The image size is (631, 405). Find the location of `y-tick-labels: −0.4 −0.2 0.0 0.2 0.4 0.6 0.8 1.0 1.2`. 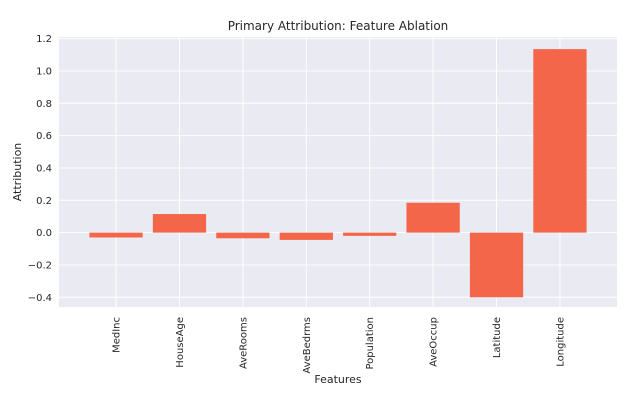

y-tick-labels: −0.4 −0.2 0.0 0.2 0.4 0.6 0.8 1.0 1.2 is located at coordinates (40, 169).